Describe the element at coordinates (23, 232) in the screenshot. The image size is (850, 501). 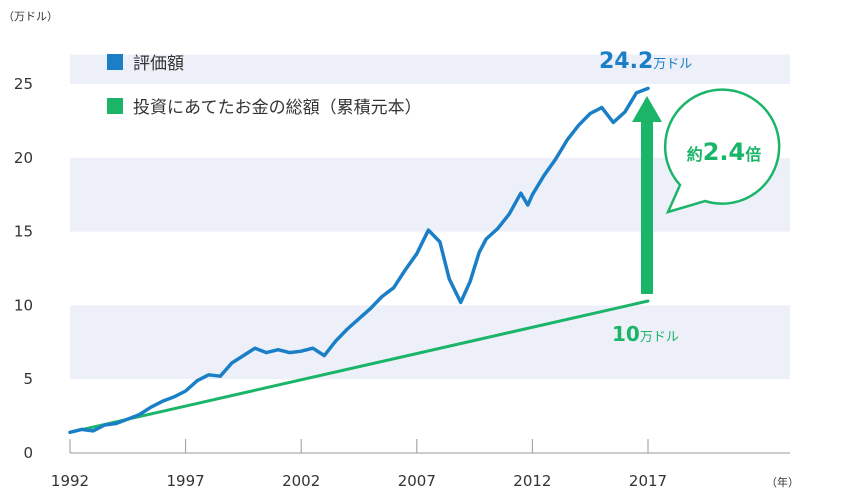
I see `y-tick-label: 15` at that location.